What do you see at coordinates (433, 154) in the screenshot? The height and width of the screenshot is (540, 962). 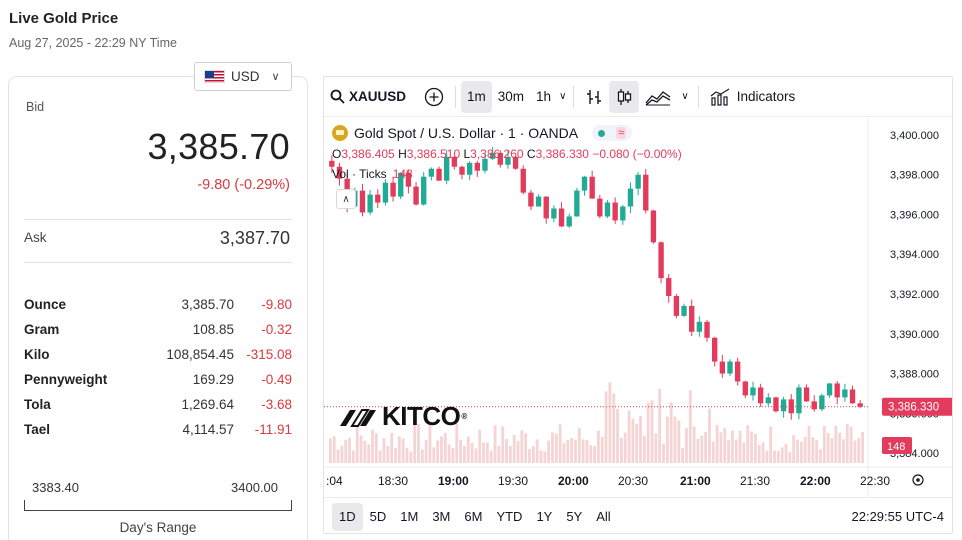 I see `ohlc-high: 3,386.510` at bounding box center [433, 154].